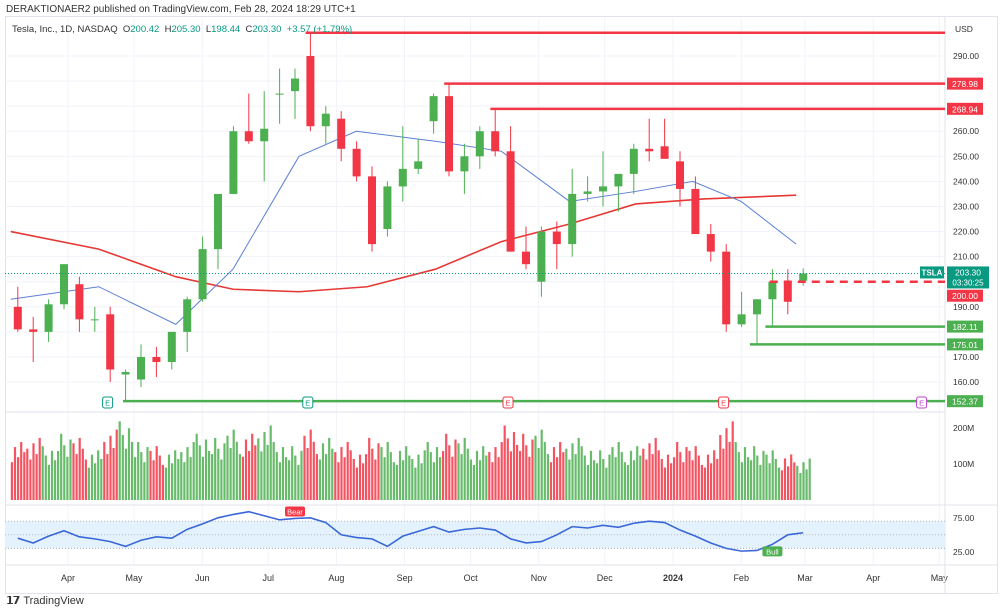 Image resolution: width=1000 pixels, height=612 pixels. Describe the element at coordinates (741, 578) in the screenshot. I see `x-tick-label: Feb` at that location.